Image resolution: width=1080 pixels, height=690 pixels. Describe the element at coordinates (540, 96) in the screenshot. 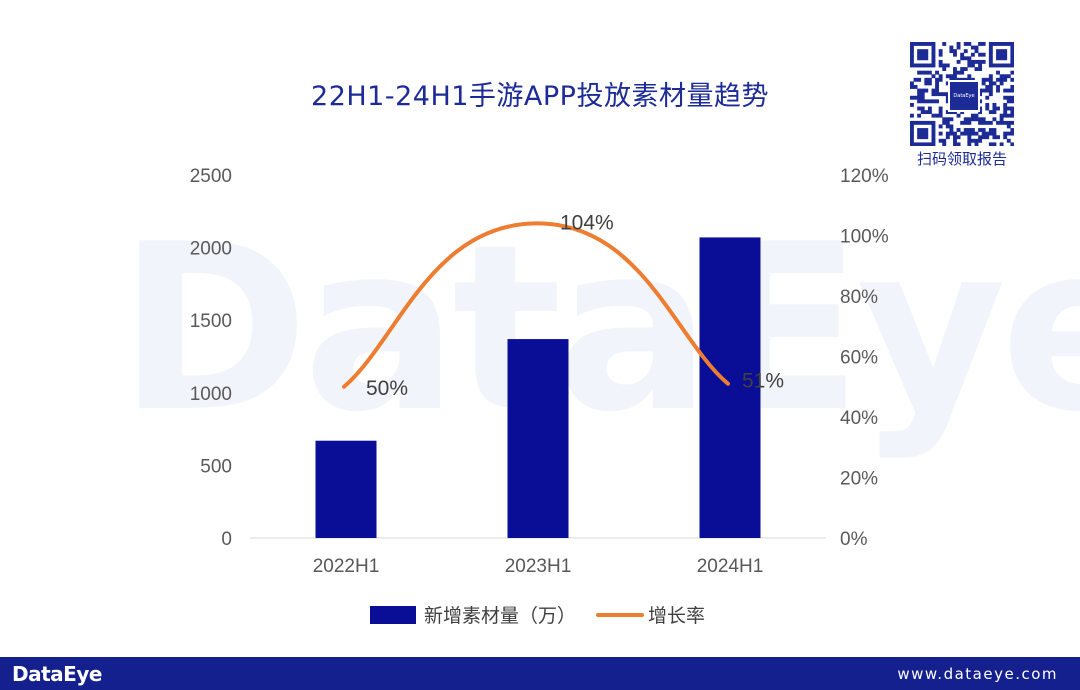

I see `chart-title: 22H1-24H1手游APP投放素材量趋势` at that location.